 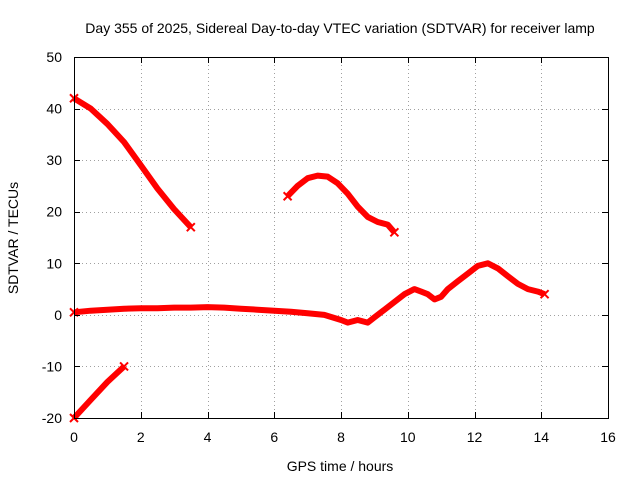 What do you see at coordinates (54, 160) in the screenshot?
I see `y-tick-label: 30` at bounding box center [54, 160].